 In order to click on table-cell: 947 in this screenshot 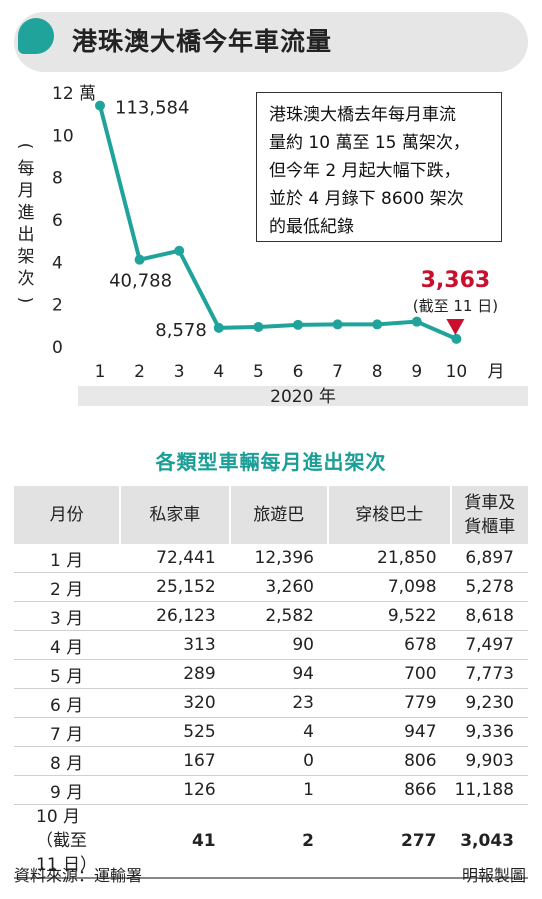, I will do `click(389, 732)`.